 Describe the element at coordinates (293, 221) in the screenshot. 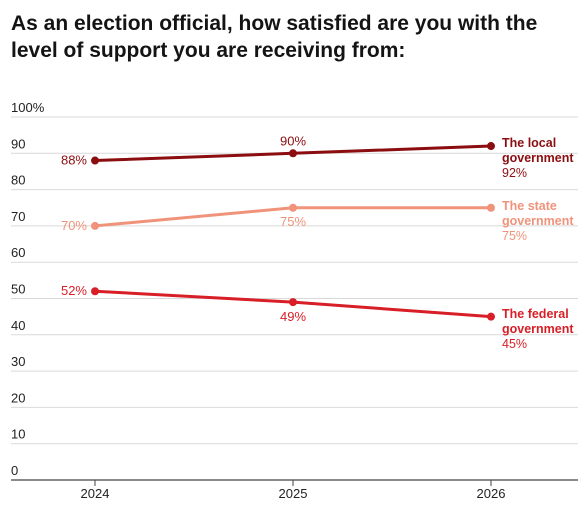

I see `data-label: 75%` at that location.